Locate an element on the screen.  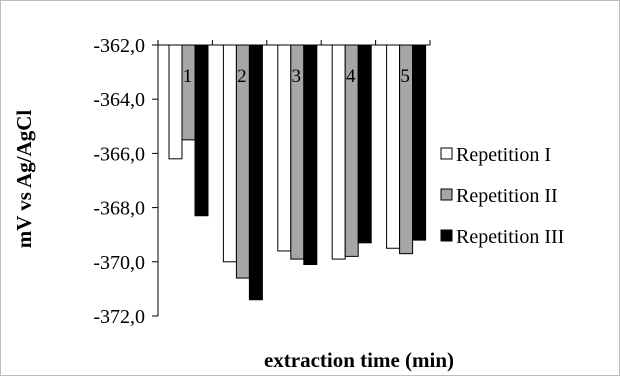
y-tick-label: -362,0 is located at coordinates (119, 46).